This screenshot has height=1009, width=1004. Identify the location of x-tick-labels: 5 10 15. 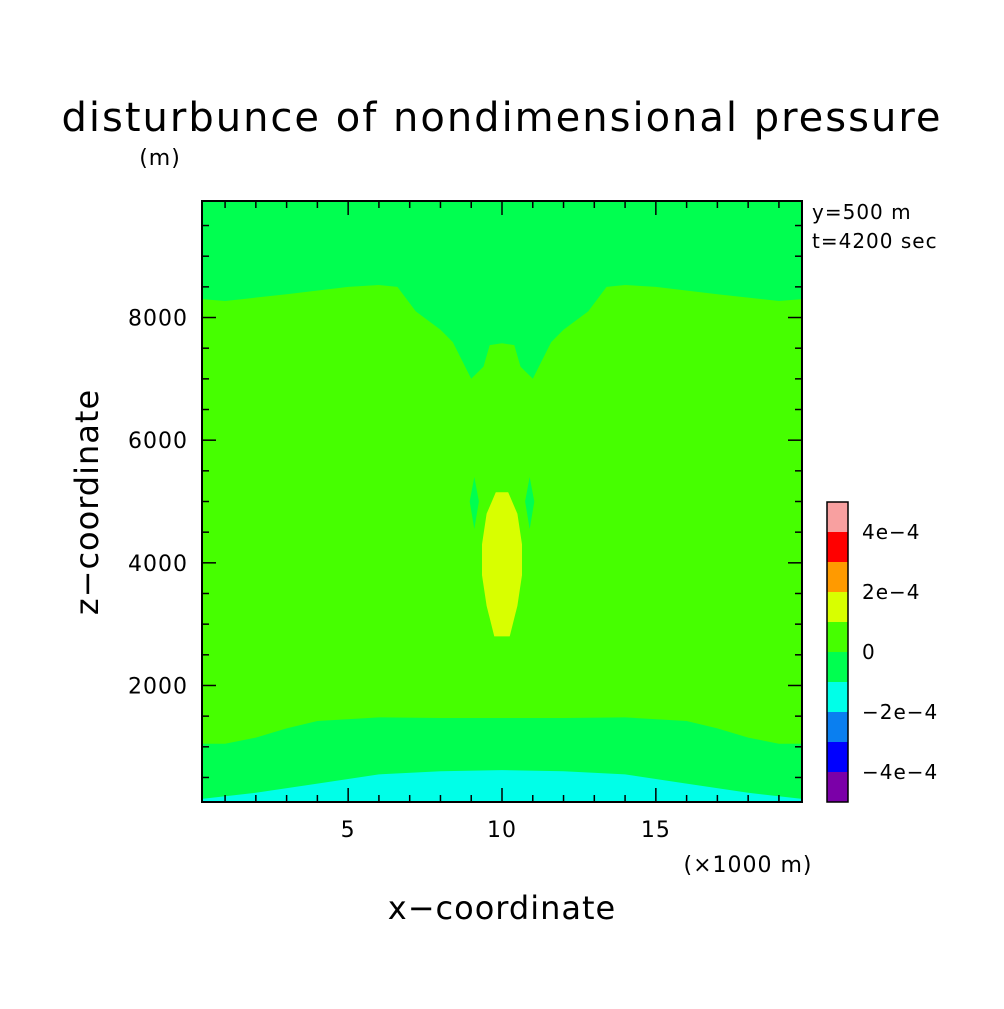
(506, 830).